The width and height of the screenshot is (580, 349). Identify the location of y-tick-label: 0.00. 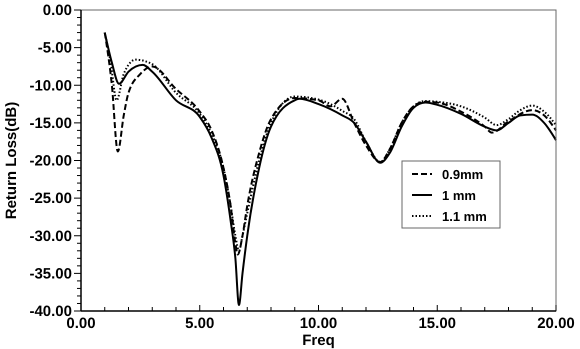
(57, 10).